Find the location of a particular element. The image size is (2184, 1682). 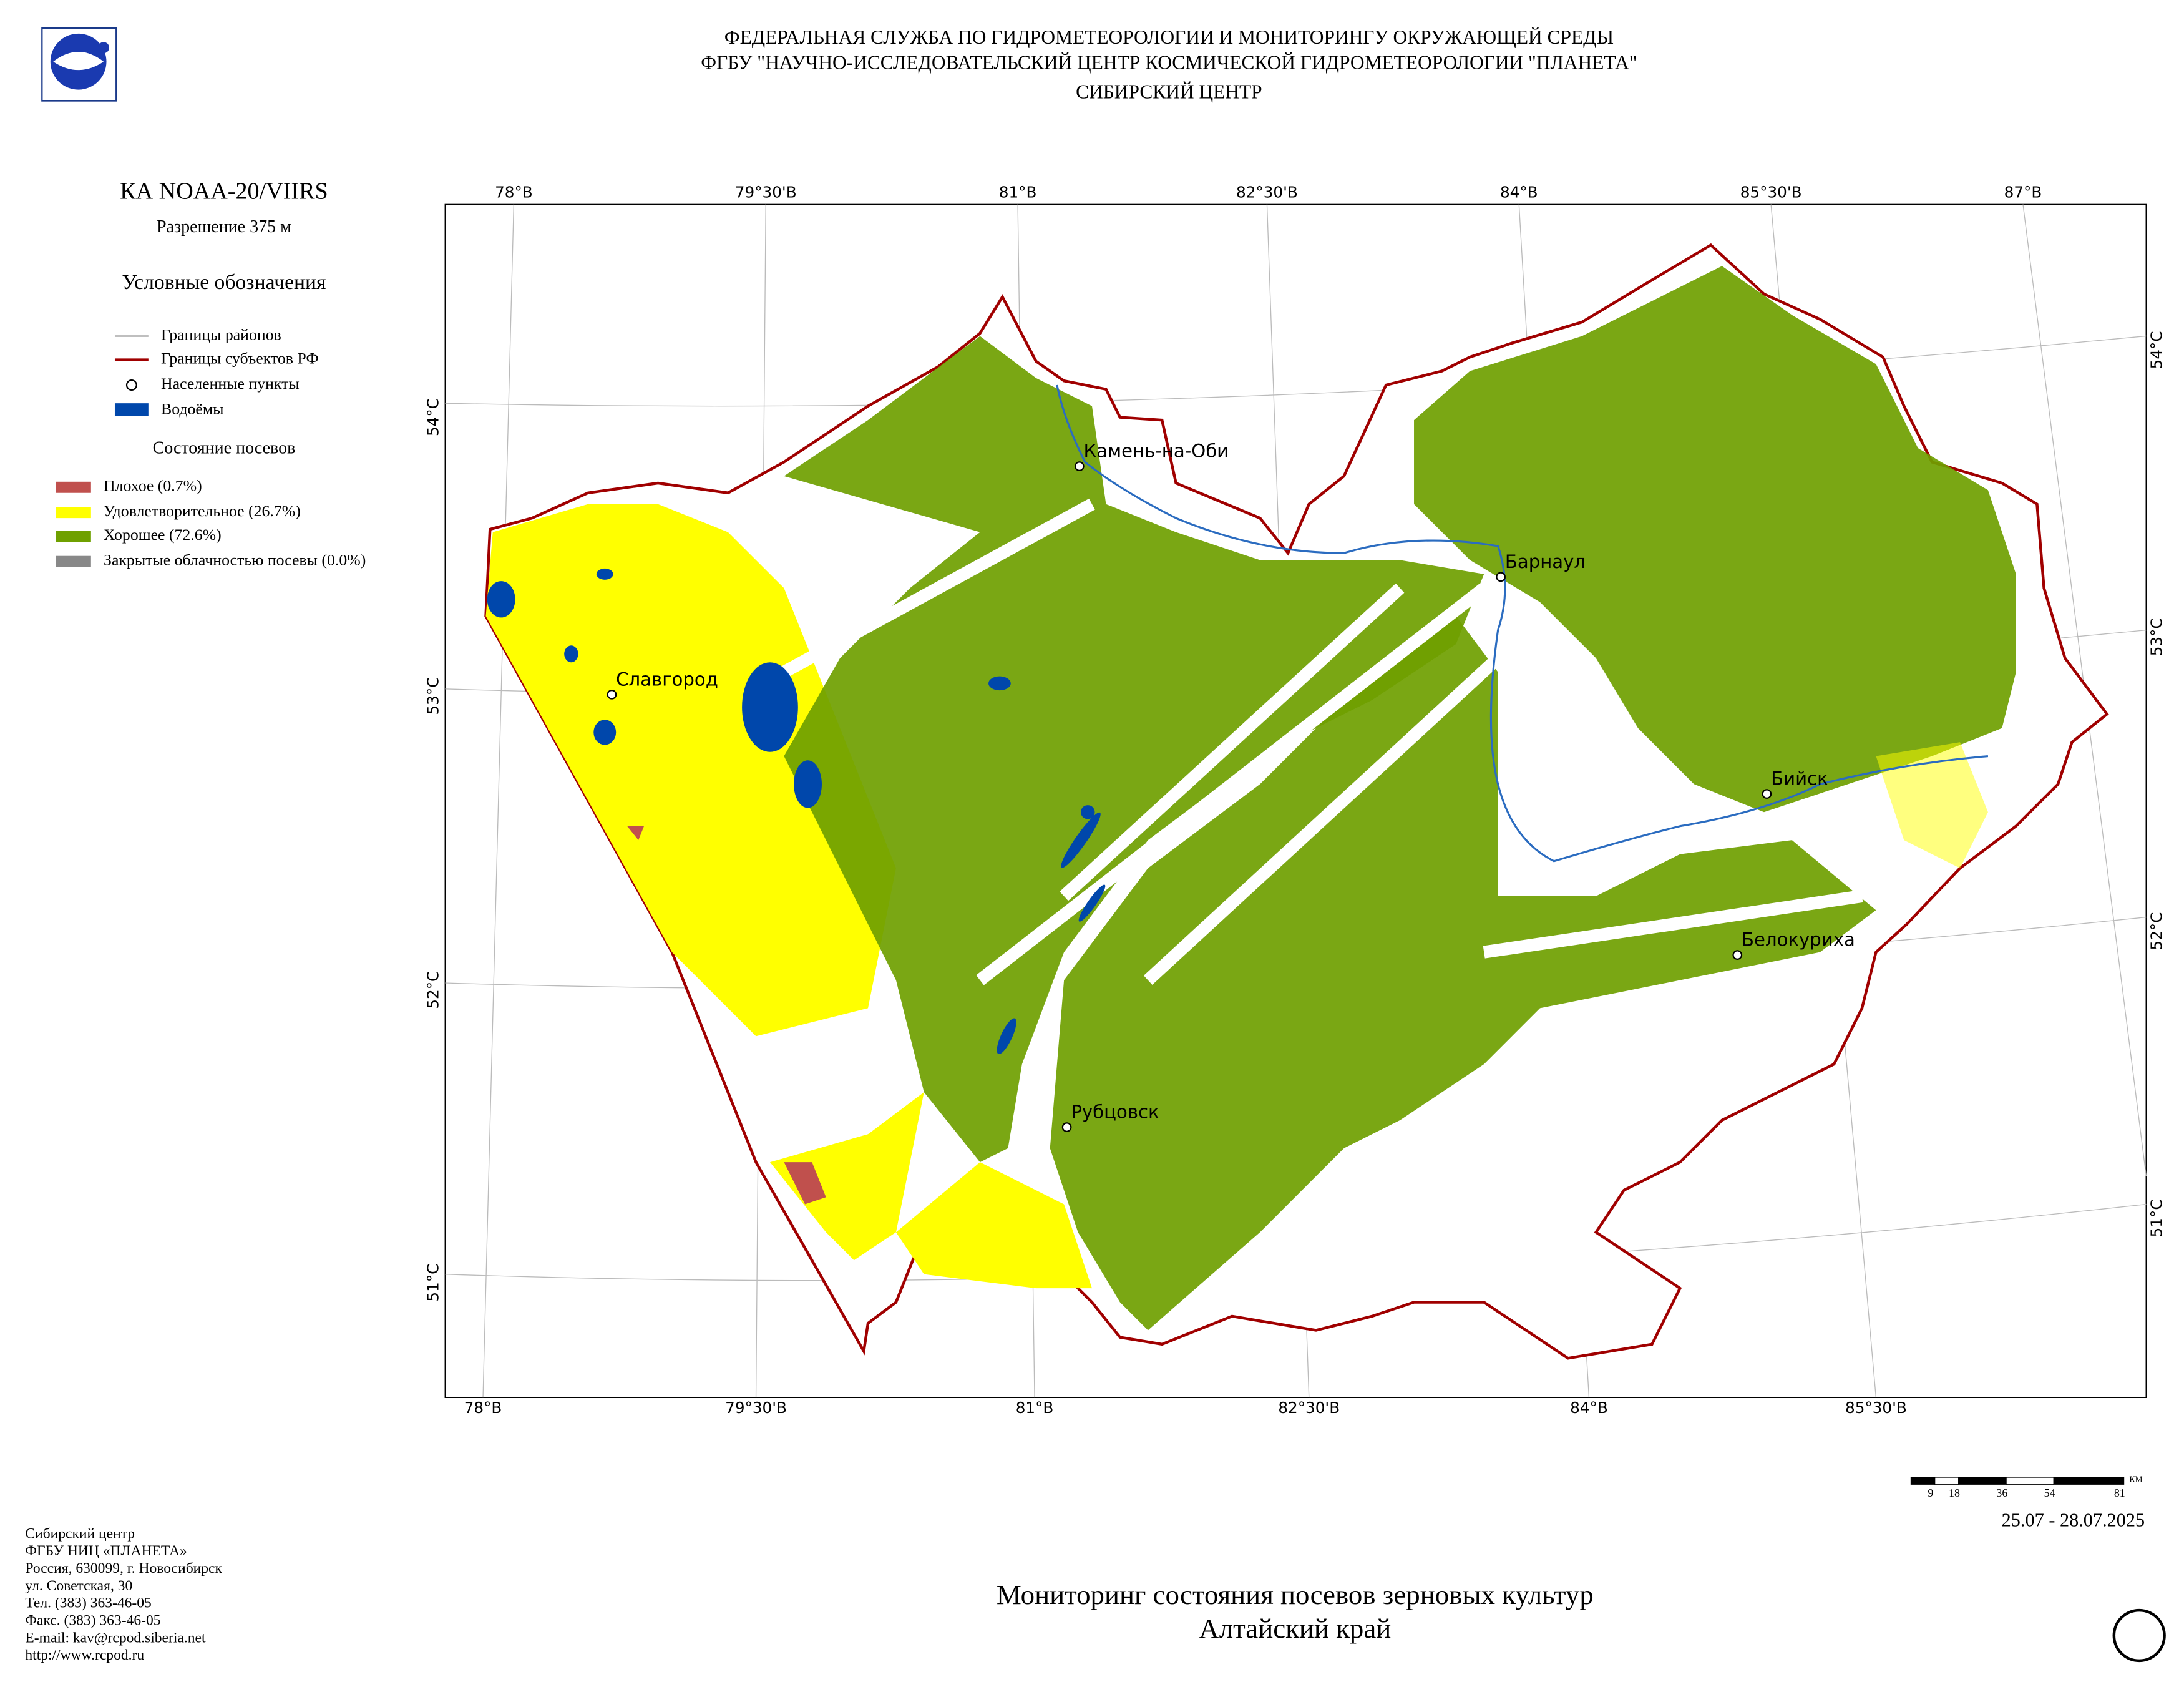

footer-line: Сибирский центр is located at coordinates (80, 1533).